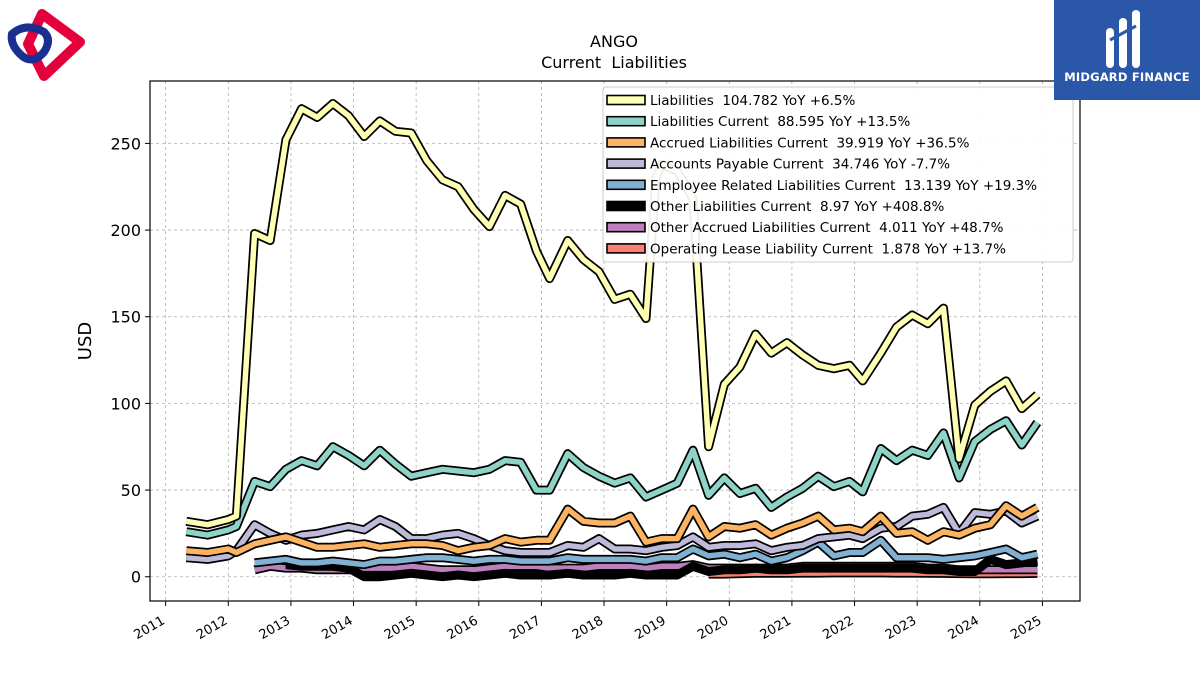  What do you see at coordinates (651, 628) in the screenshot?
I see `x-tick-label: 2019` at bounding box center [651, 628].